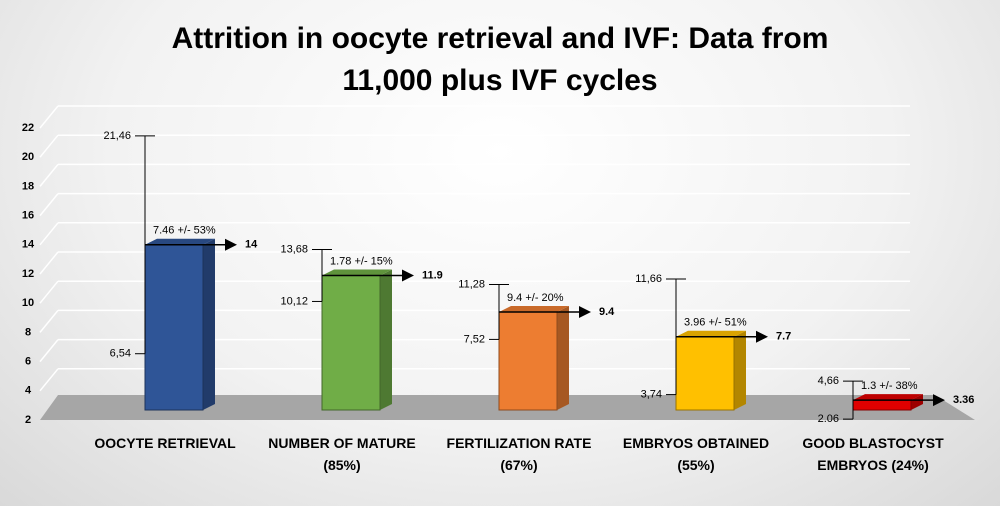 The image size is (1000, 506). What do you see at coordinates (251, 245) in the screenshot?
I see `value-label: 14` at bounding box center [251, 245].